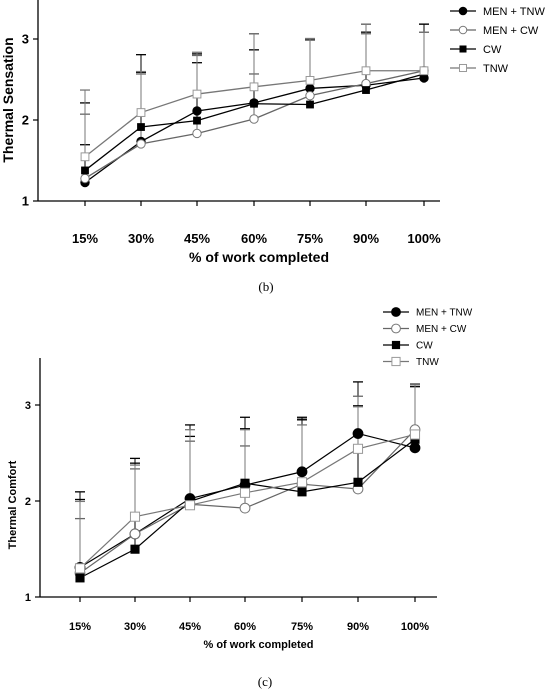  I want to click on y-axis-label: Thermal Comfort, so click(13, 504).